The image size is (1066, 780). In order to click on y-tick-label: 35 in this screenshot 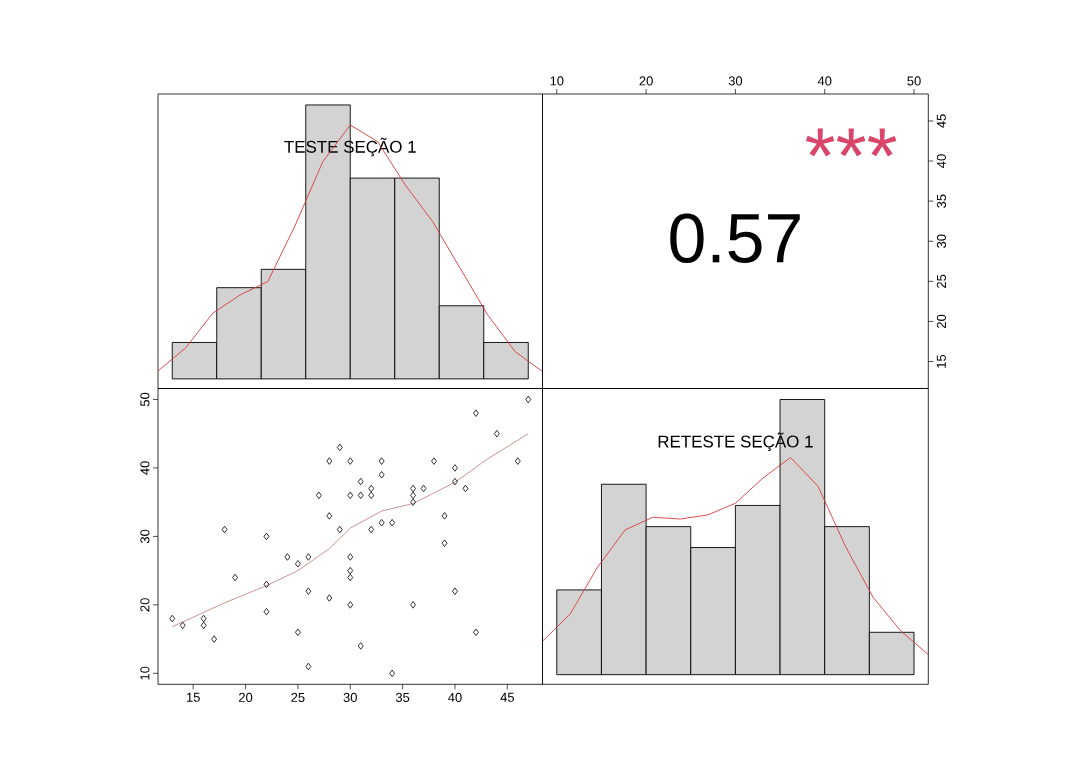, I will do `click(941, 201)`.